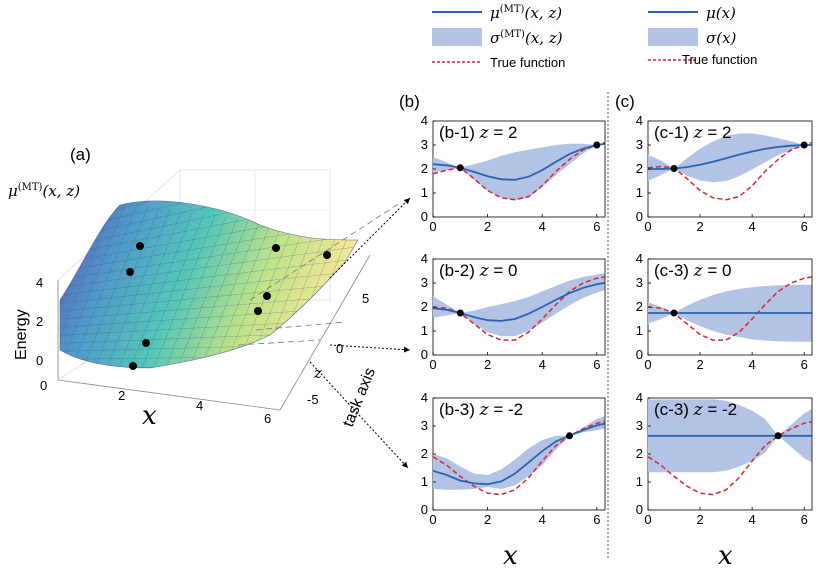 This screenshot has width=832, height=574. What do you see at coordinates (279, 342) in the screenshot?
I see `surface-guide-z0` at bounding box center [279, 342].